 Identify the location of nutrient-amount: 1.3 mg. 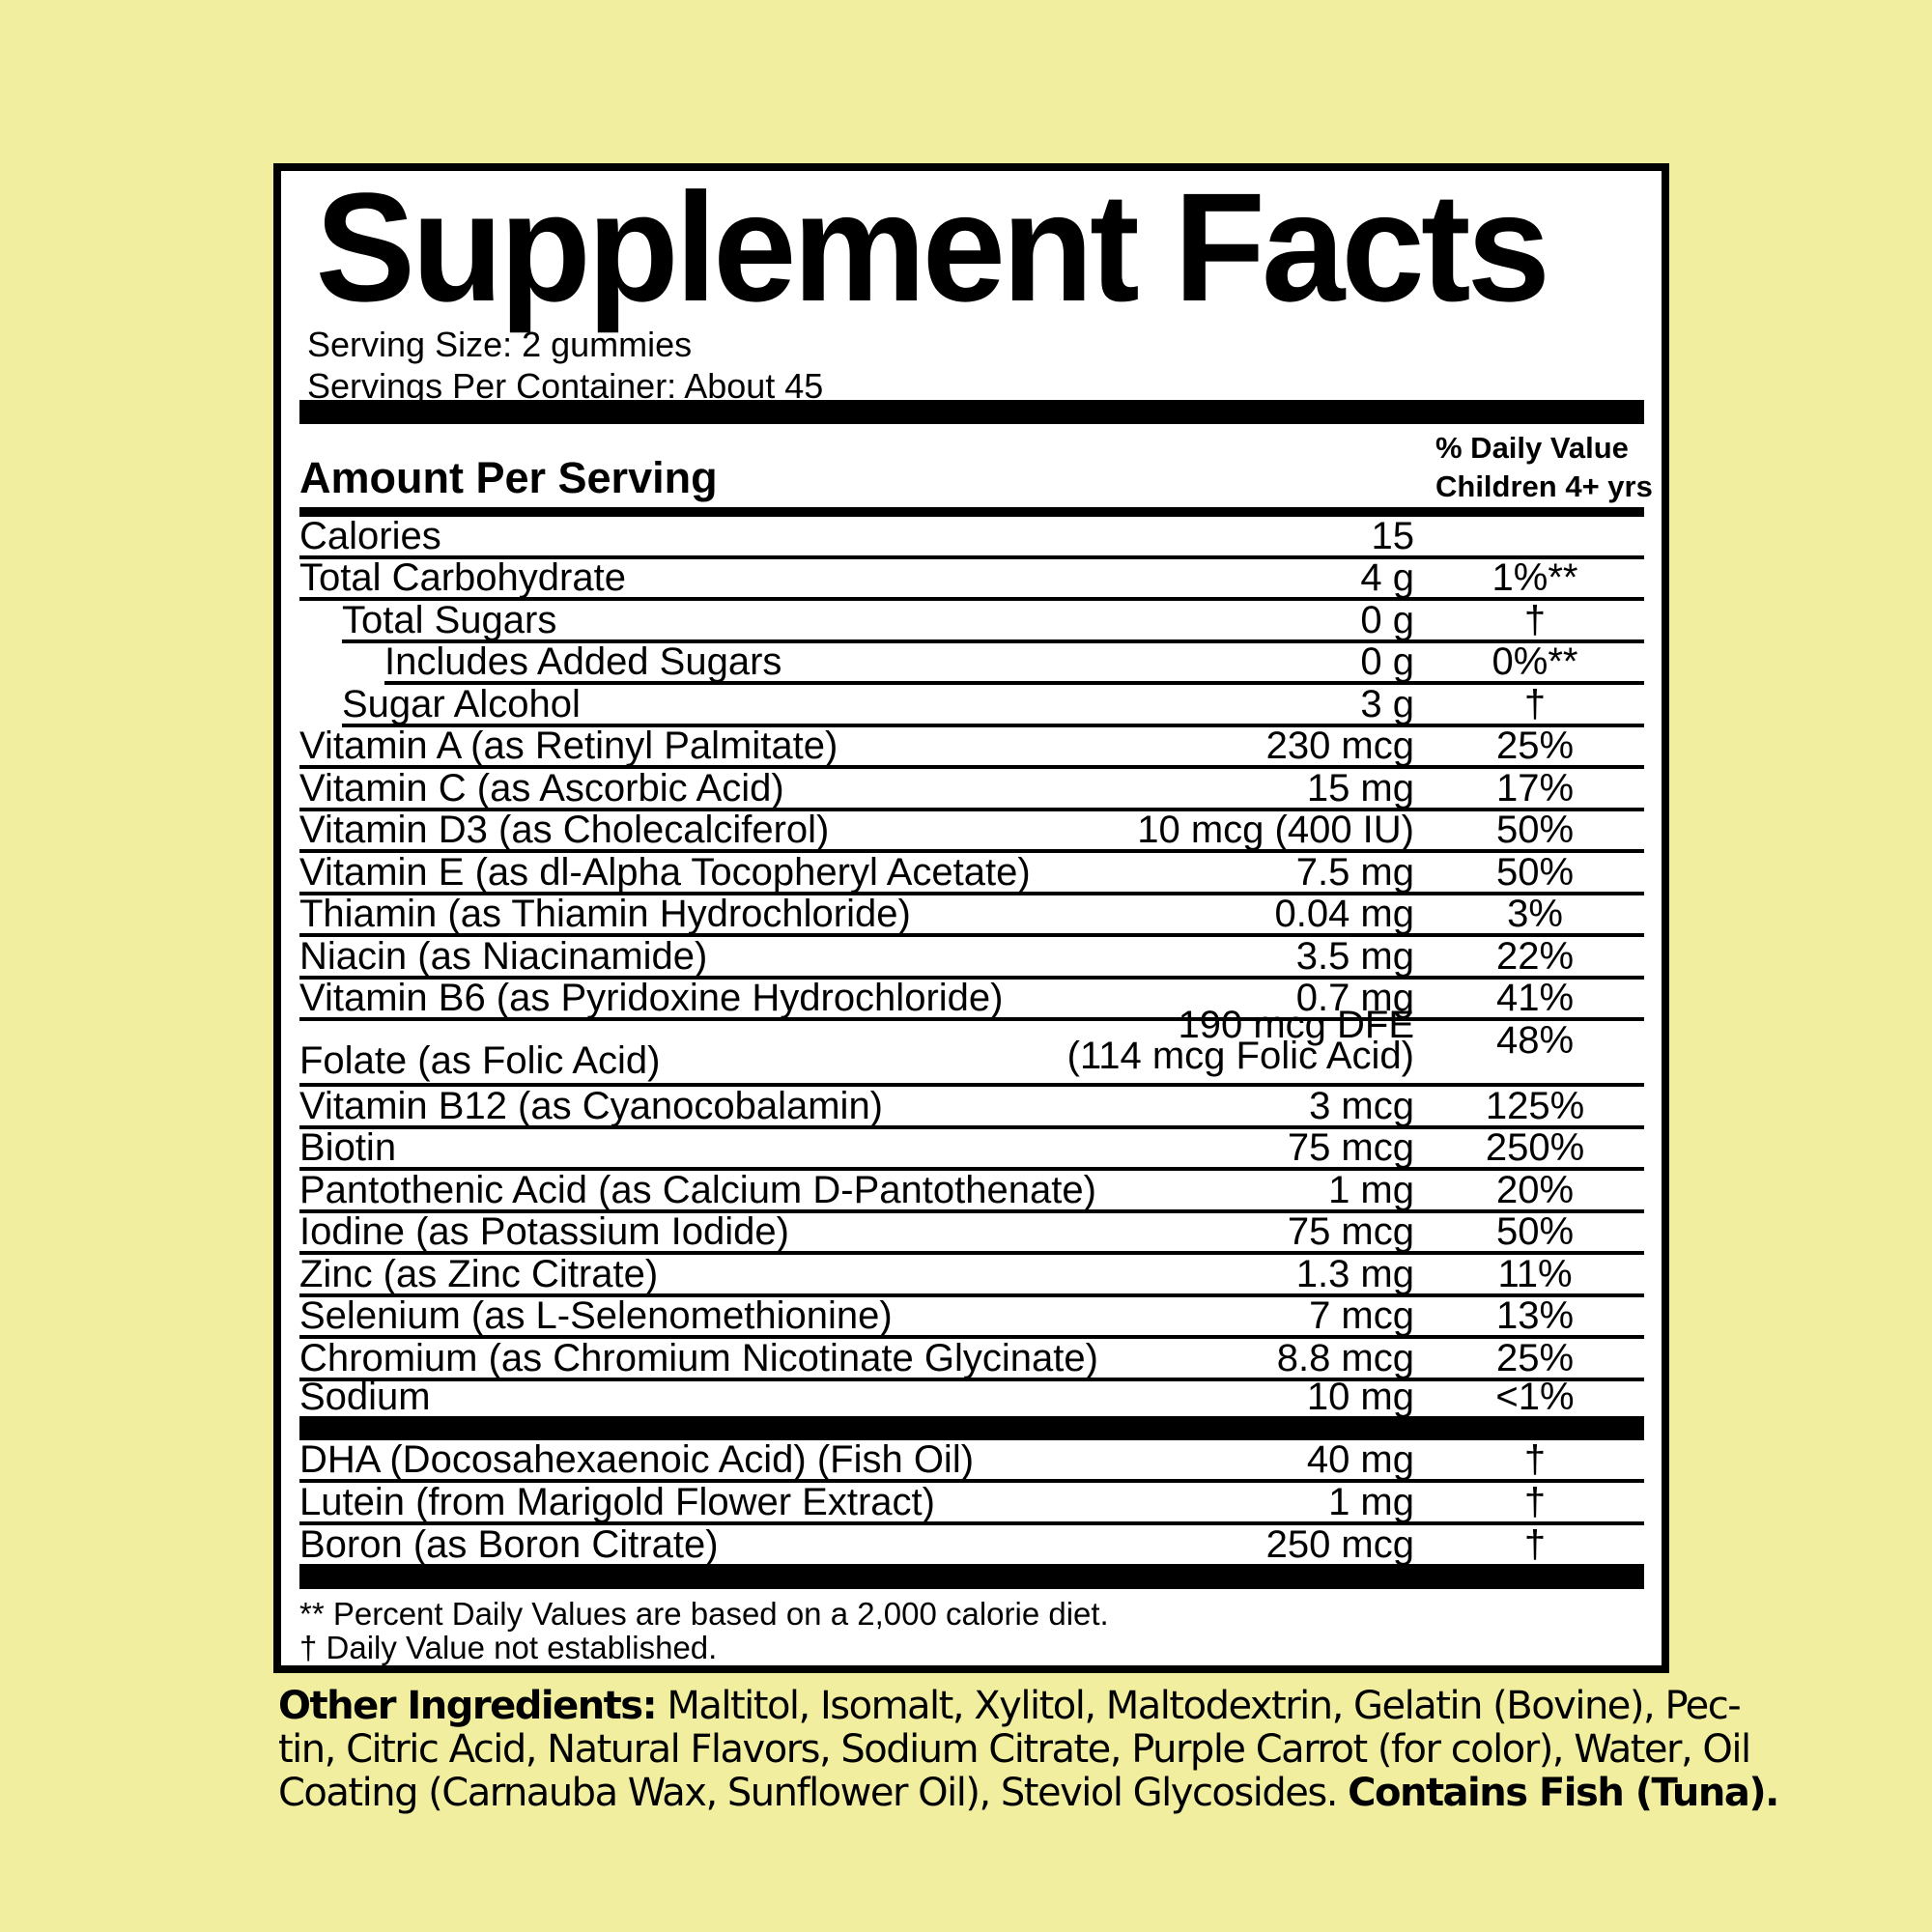
(1354, 1273).